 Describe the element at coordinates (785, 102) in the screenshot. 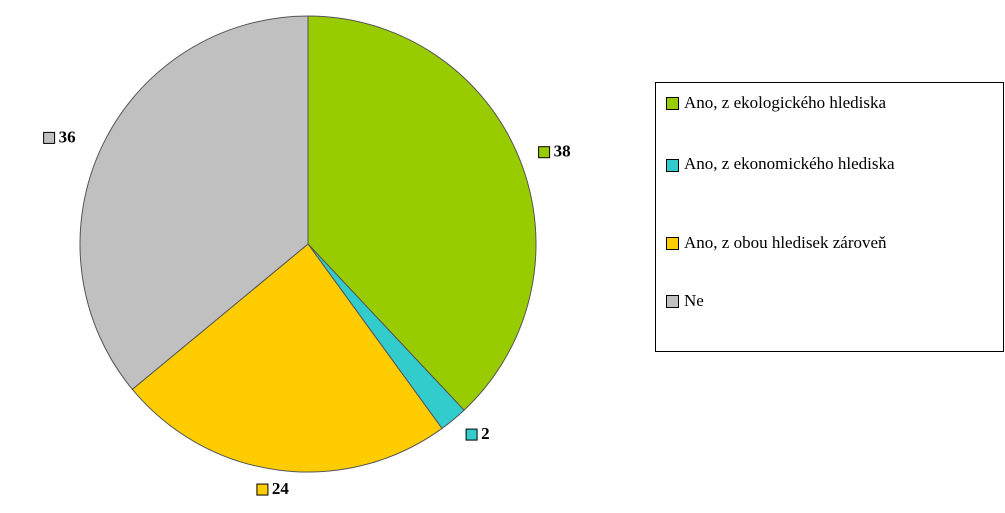

I see `legend-label: Ano, z ekologického hlediska` at that location.